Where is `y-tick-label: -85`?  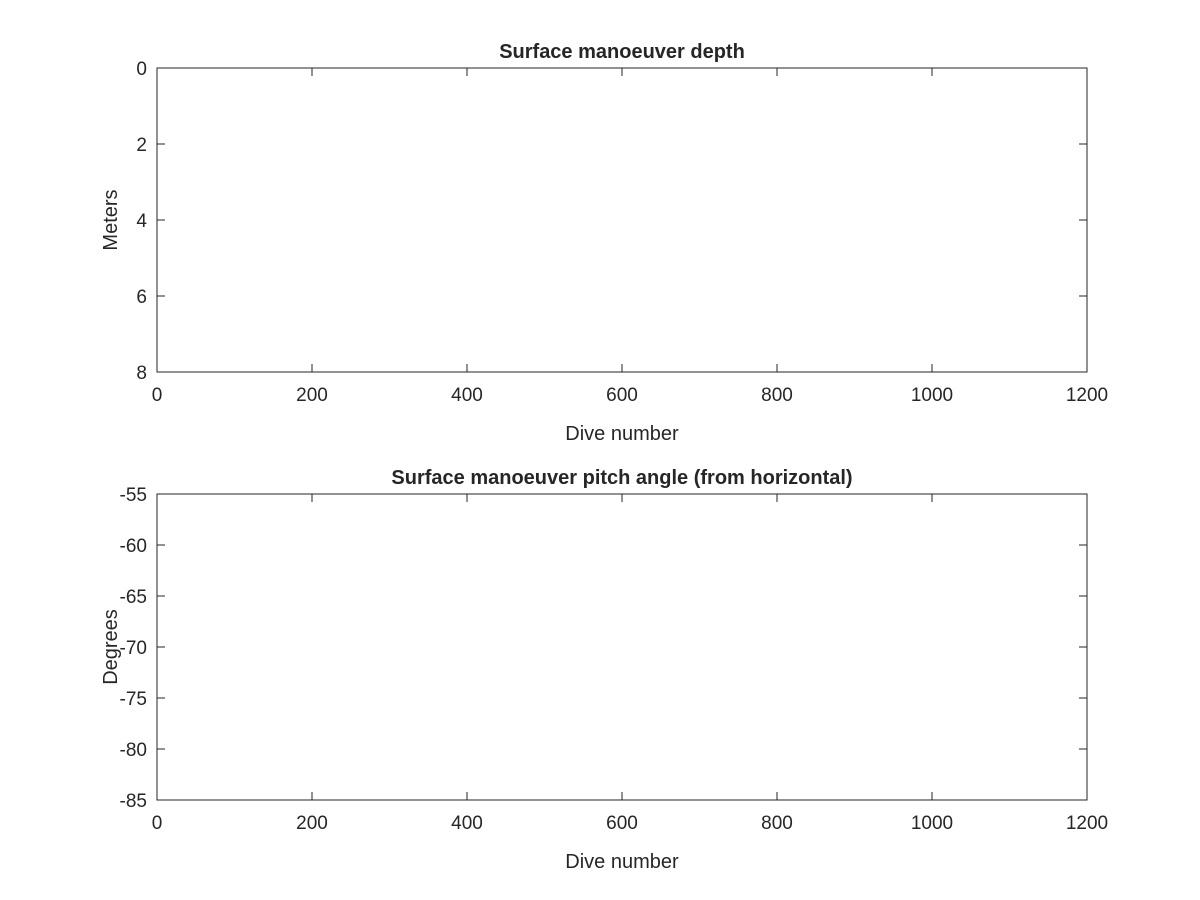 y-tick-label: -85 is located at coordinates (133, 801).